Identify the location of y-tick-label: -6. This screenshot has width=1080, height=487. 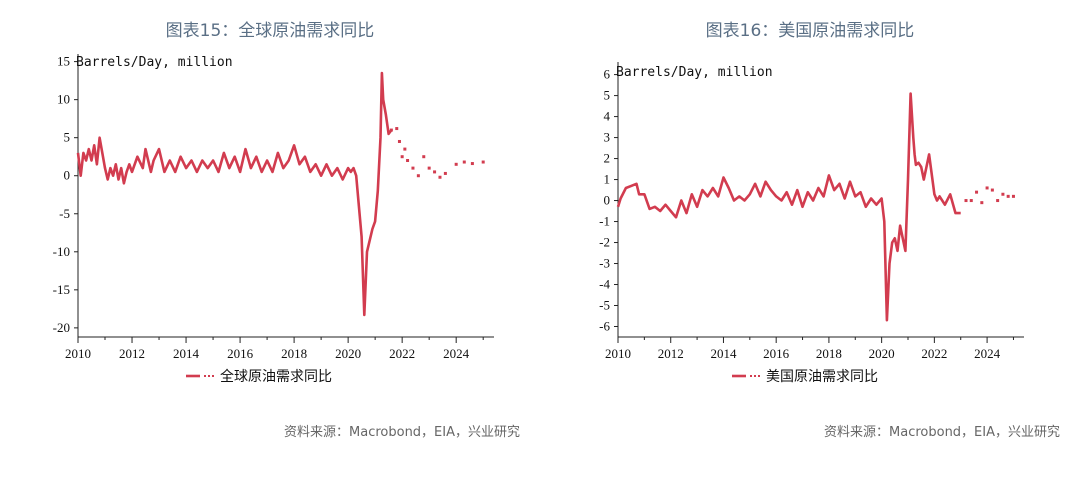
(604, 326).